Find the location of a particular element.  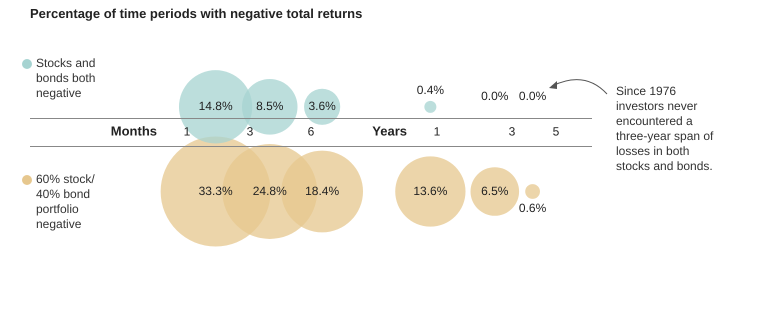

data-label: 0.4% is located at coordinates (430, 90).